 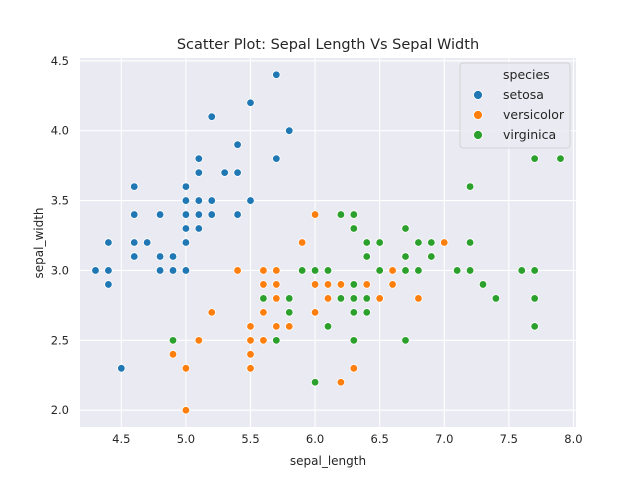 What do you see at coordinates (478, 135) in the screenshot?
I see `legend-marker-virginica` at bounding box center [478, 135].